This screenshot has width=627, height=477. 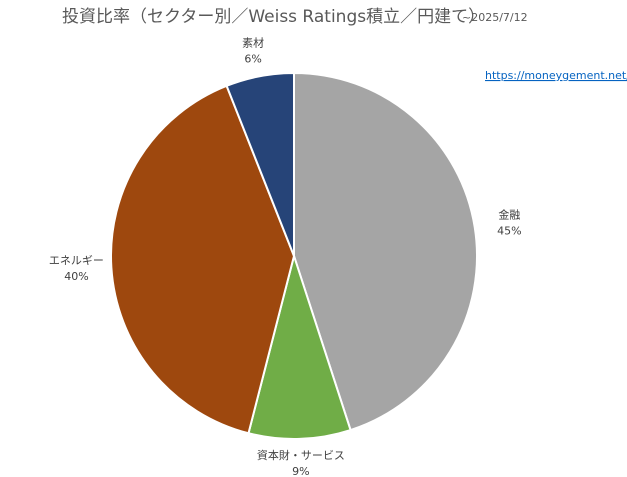 What do you see at coordinates (300, 471) in the screenshot?
I see `value-label: 9%` at bounding box center [300, 471].